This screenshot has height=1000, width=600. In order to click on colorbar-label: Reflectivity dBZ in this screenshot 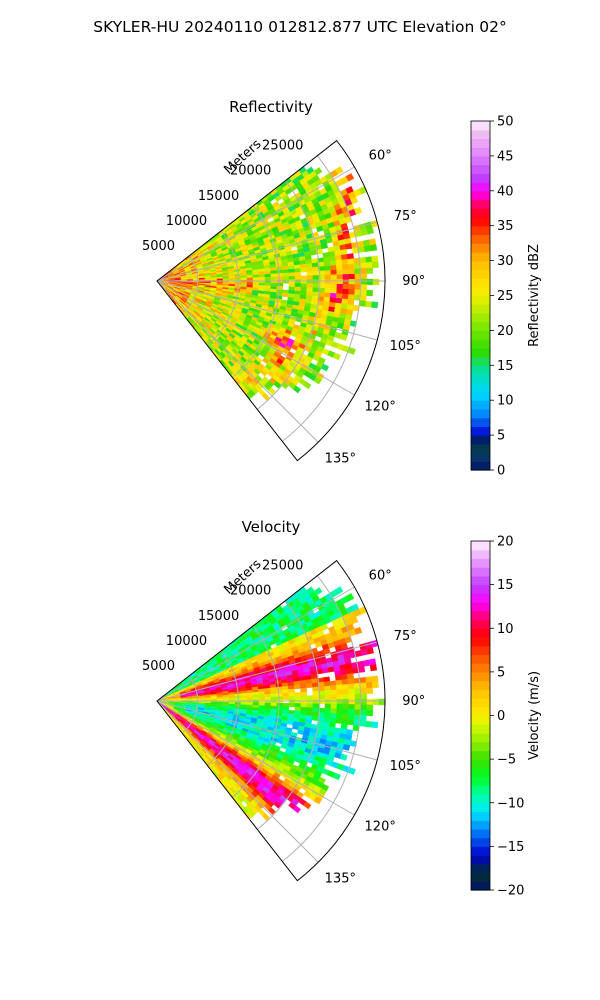, I will do `click(534, 295)`.